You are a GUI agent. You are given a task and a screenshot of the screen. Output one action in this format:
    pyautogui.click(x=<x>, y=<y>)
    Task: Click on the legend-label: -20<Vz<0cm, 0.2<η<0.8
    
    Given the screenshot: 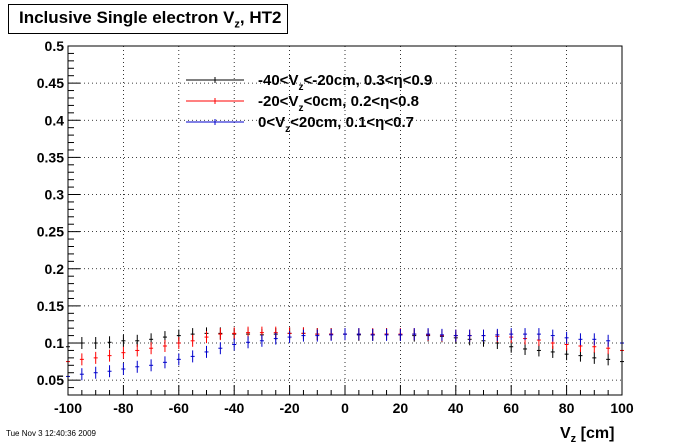 What is the action you would take?
    pyautogui.click(x=338, y=103)
    